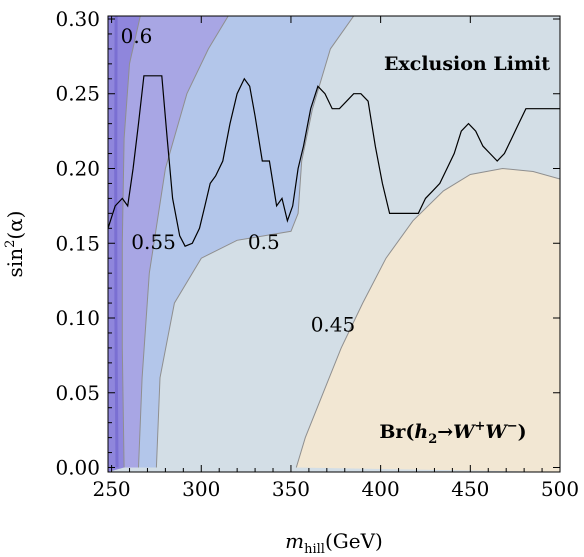 This screenshot has height=557, width=584. Describe the element at coordinates (111, 489) in the screenshot. I see `x-tick-label: 250` at that location.